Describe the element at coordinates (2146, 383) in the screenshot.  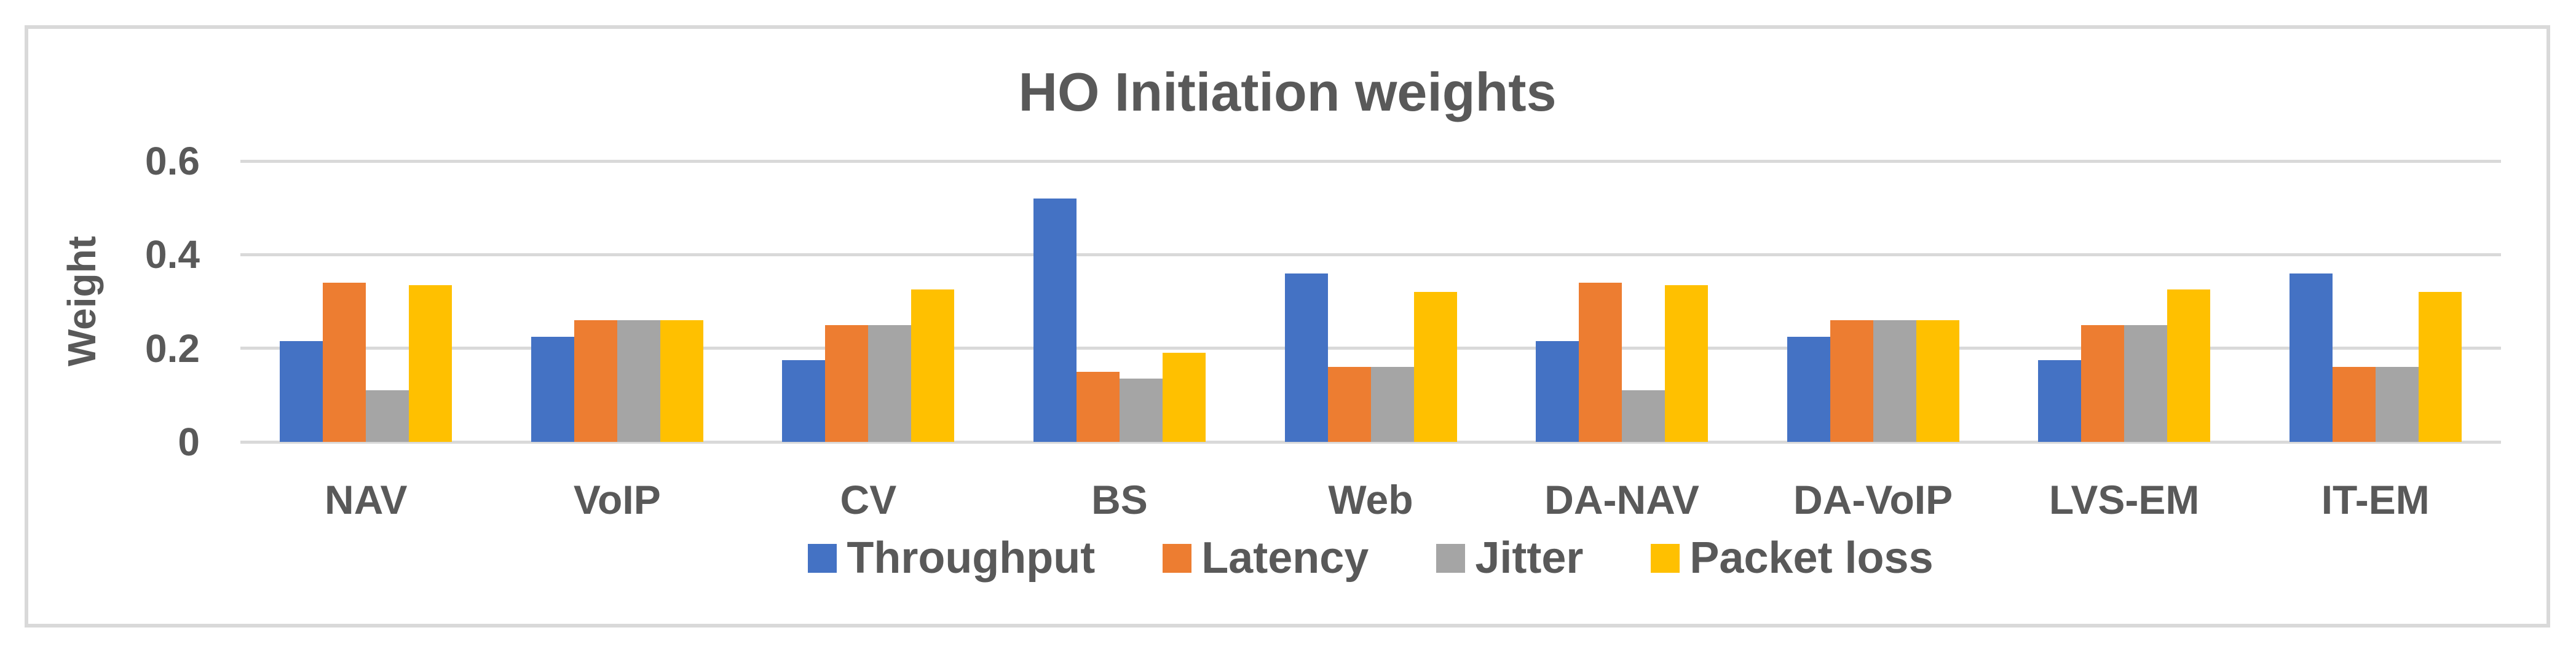
I see `bar-jitter-lvs-em` at that location.